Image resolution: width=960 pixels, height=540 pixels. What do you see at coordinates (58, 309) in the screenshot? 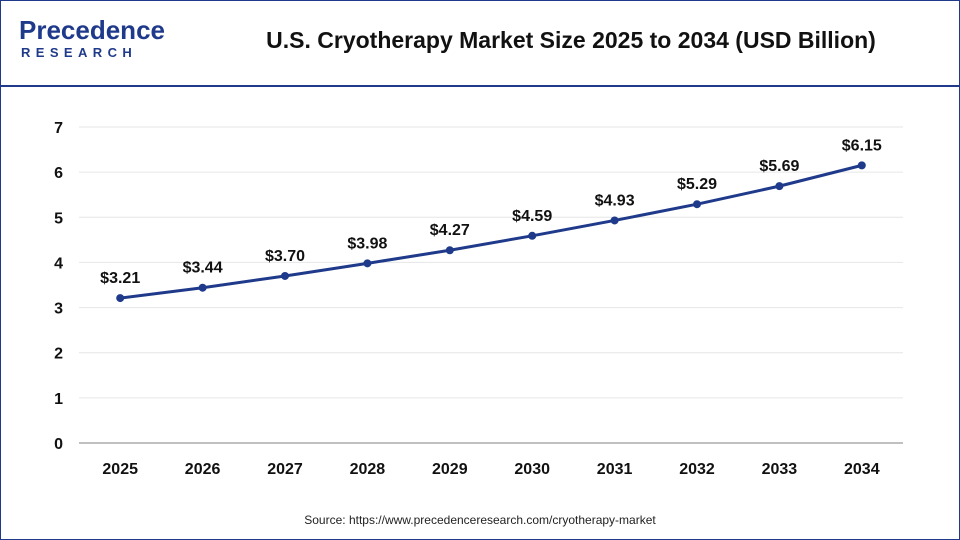
I see `y-tick-label: 3` at bounding box center [58, 309].